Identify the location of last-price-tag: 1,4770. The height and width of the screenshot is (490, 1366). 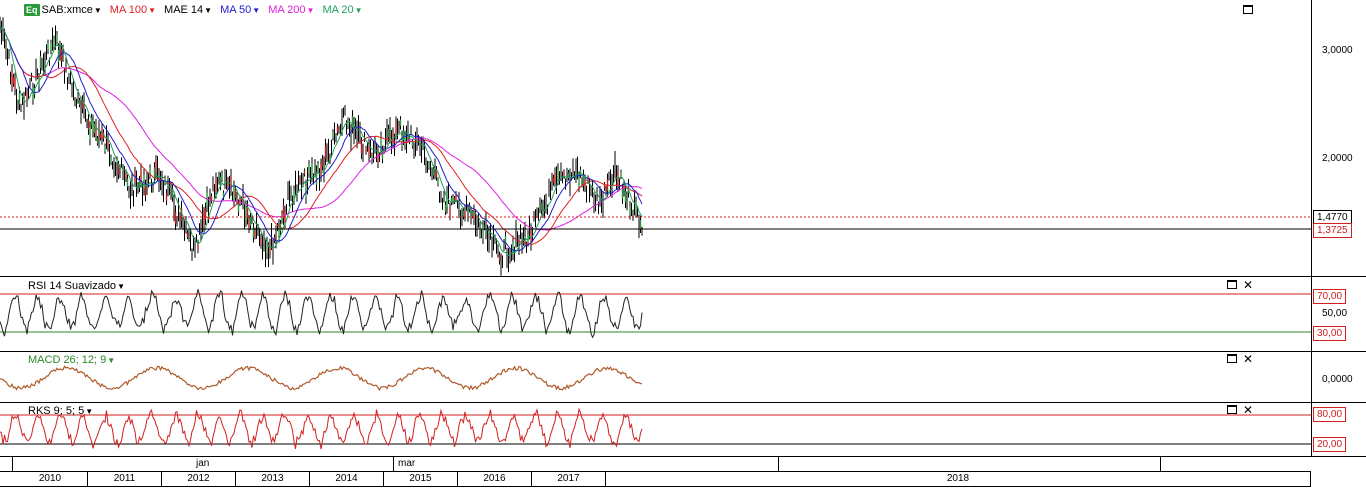
(1332, 217).